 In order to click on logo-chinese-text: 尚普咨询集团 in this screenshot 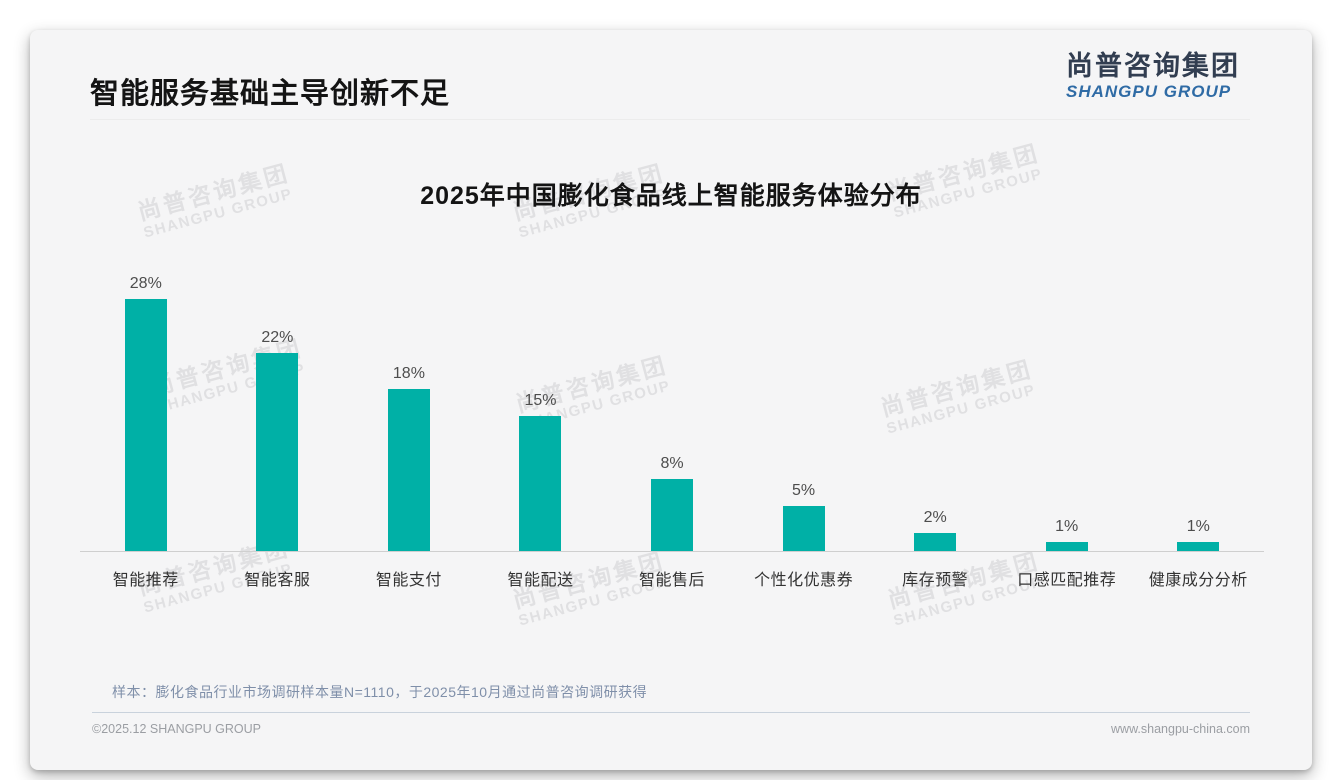, I will do `click(1153, 66)`.